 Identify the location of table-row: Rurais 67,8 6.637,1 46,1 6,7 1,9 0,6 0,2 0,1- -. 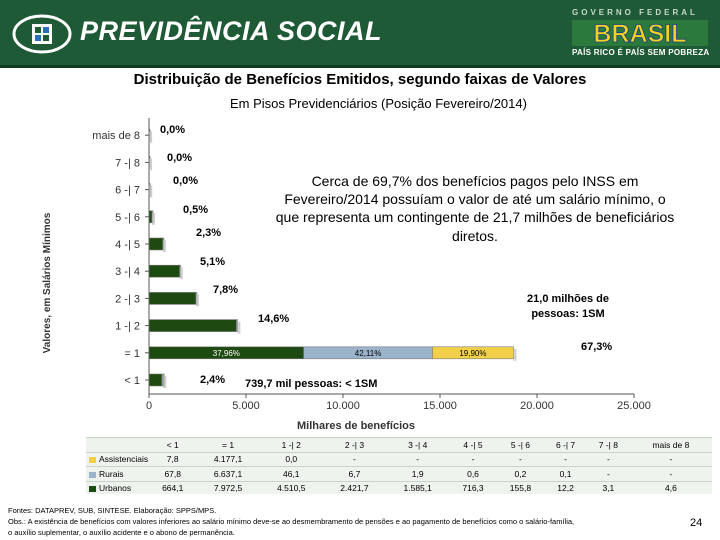
(399, 473).